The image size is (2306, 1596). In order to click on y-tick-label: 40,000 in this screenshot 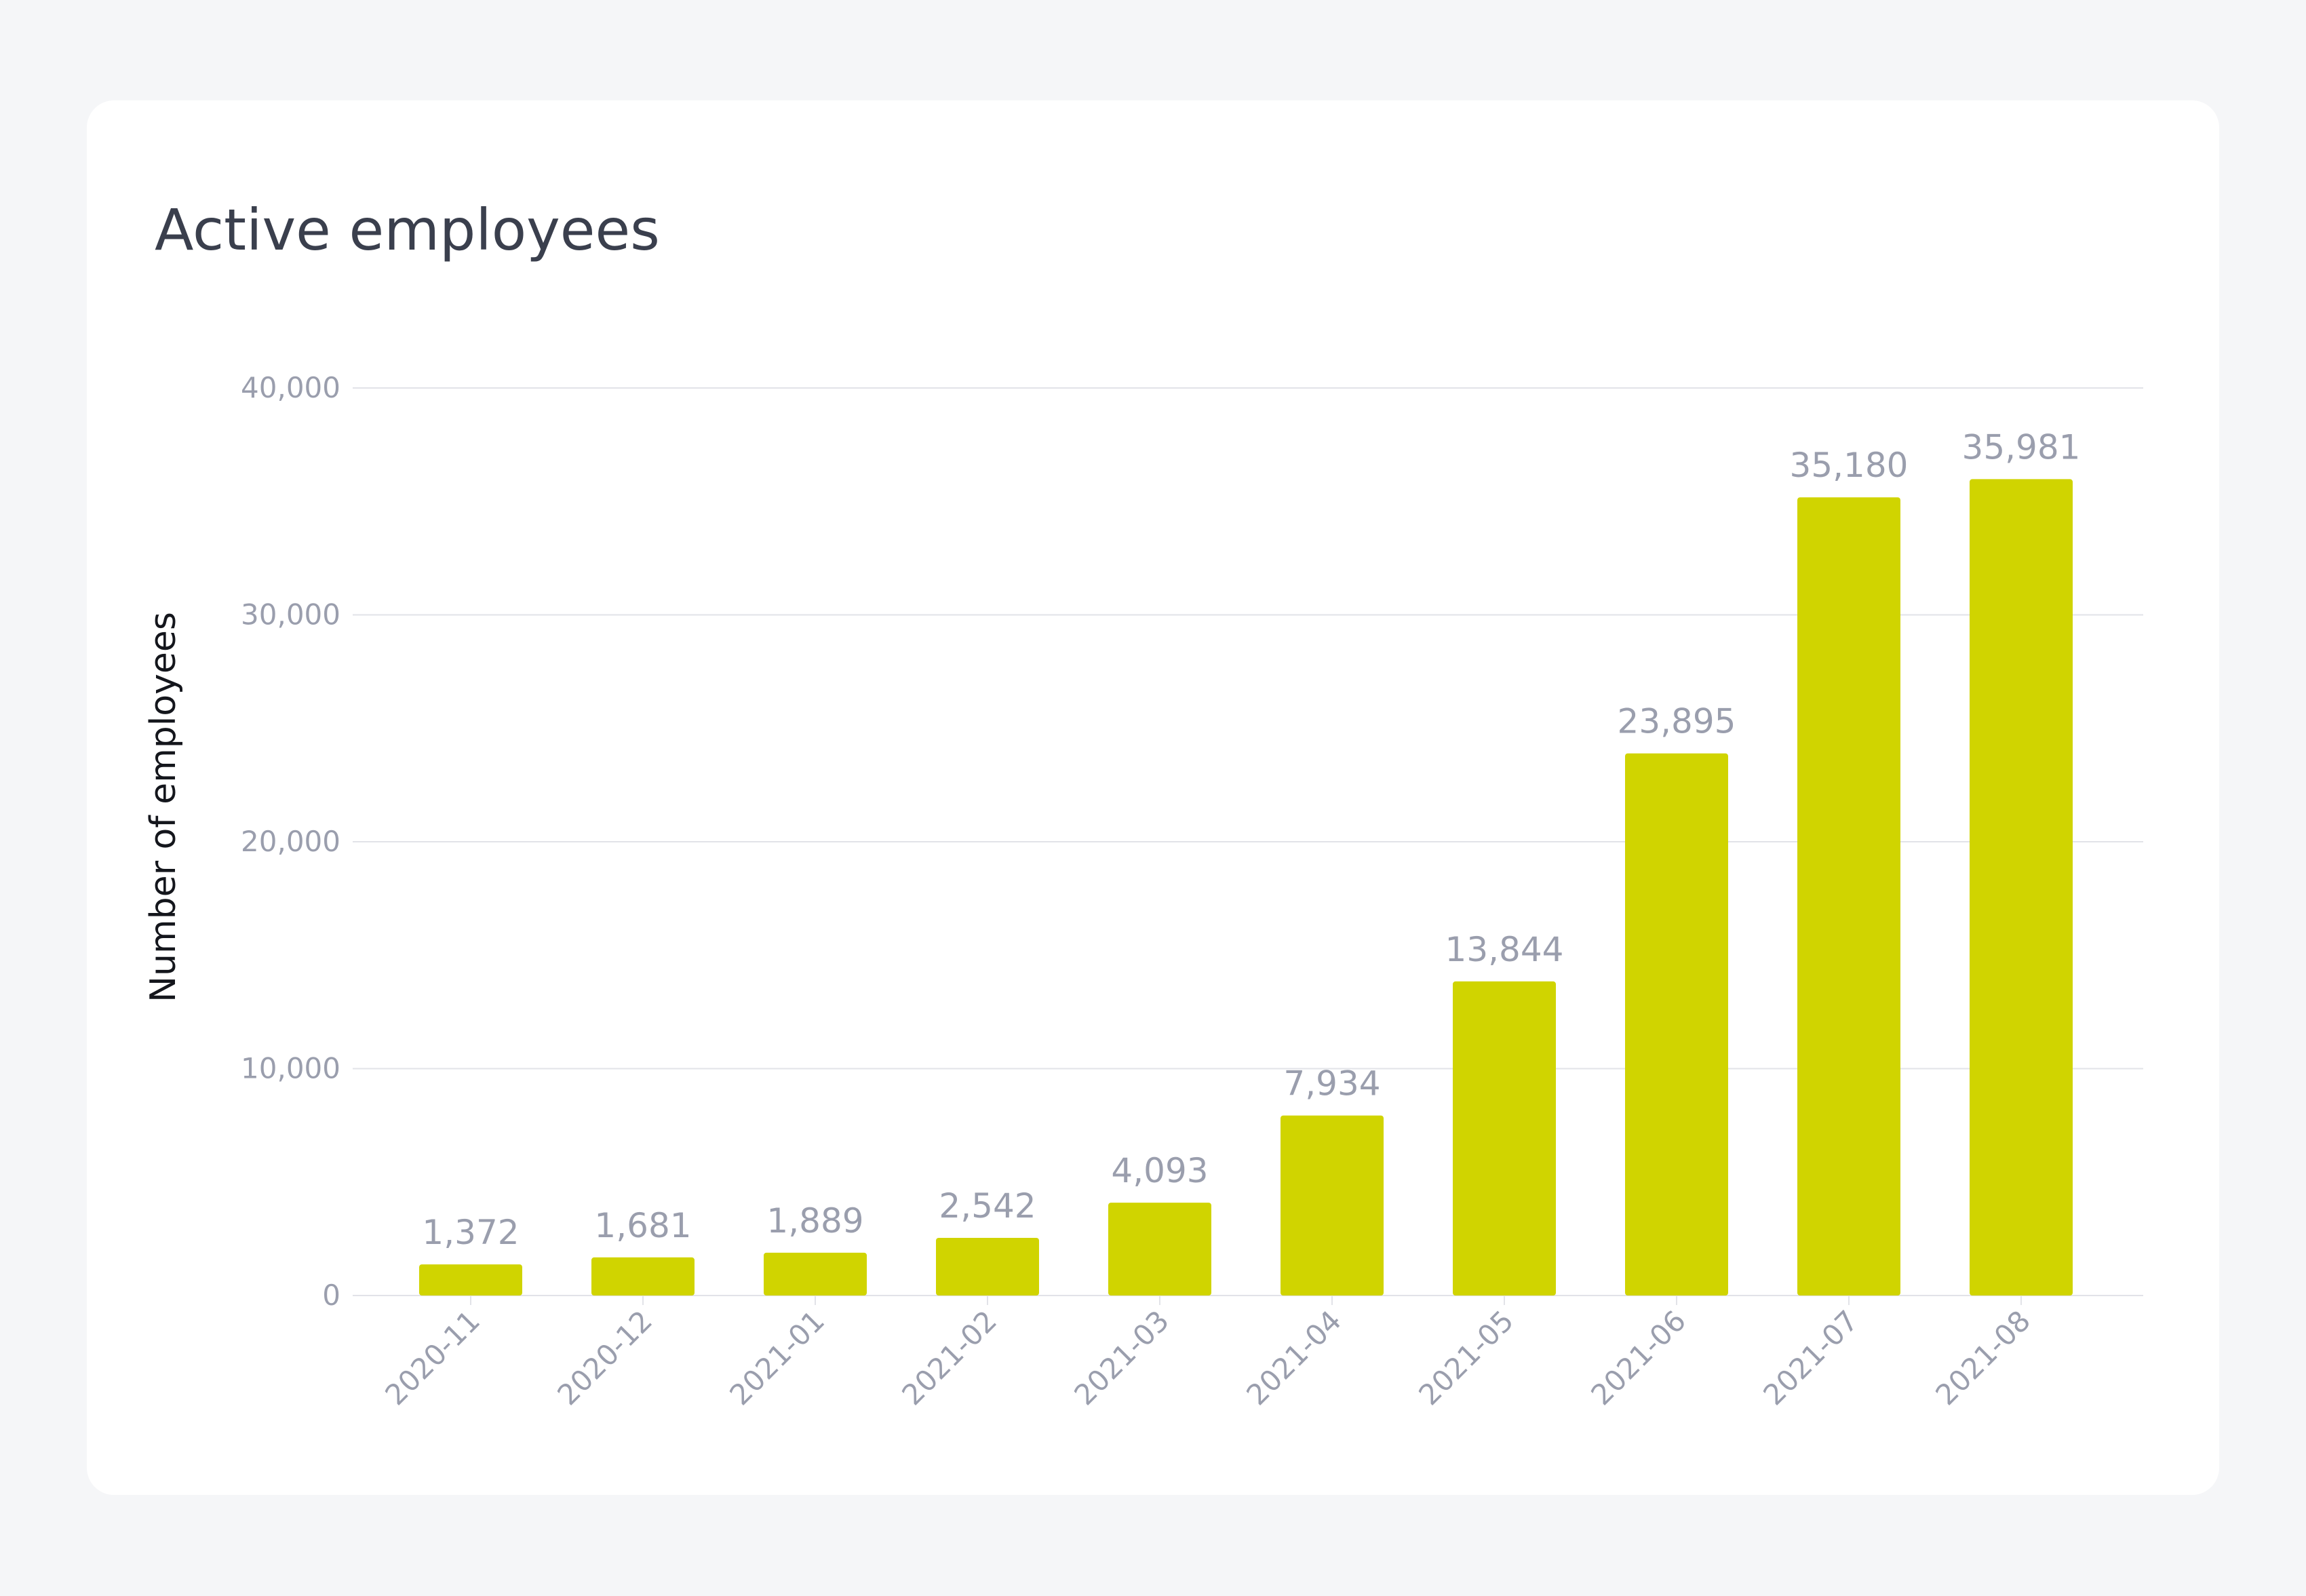, I will do `click(290, 387)`.